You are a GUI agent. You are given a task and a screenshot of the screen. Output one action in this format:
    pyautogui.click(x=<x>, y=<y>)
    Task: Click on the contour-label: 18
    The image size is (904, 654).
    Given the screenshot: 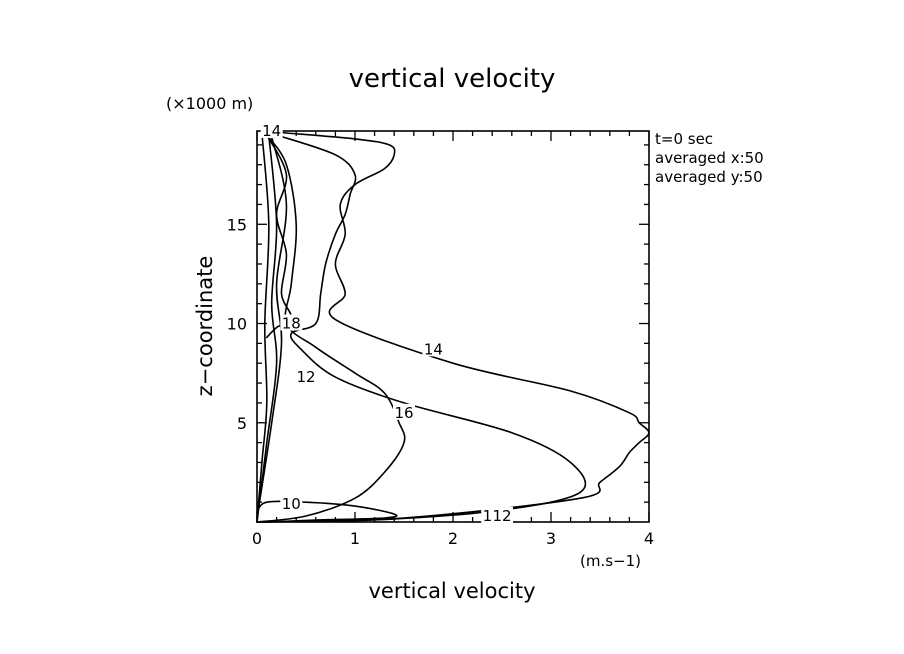 What is the action you would take?
    pyautogui.click(x=291, y=324)
    